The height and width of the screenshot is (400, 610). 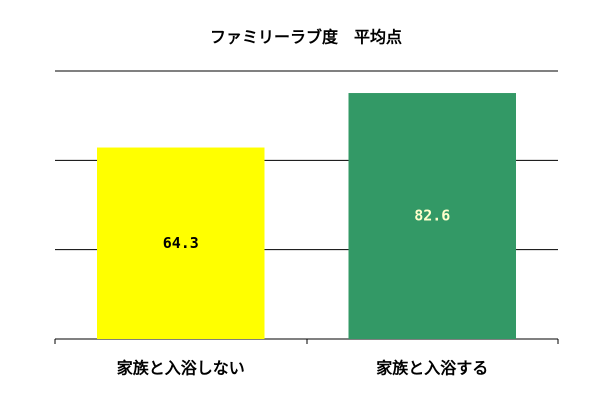 What do you see at coordinates (432, 368) in the screenshot?
I see `x-tick-label: 家族と入浴する` at bounding box center [432, 368].